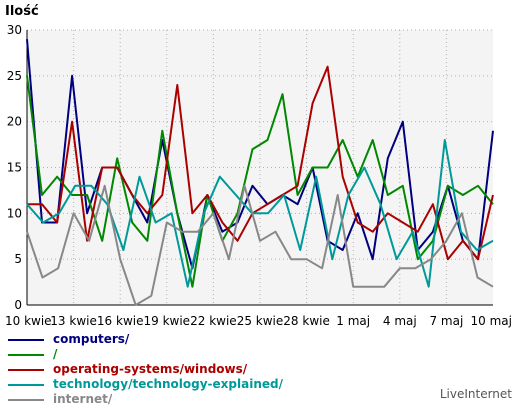  What do you see at coordinates (168, 384) in the screenshot?
I see `legend-label: technology/technology-explained/` at bounding box center [168, 384].